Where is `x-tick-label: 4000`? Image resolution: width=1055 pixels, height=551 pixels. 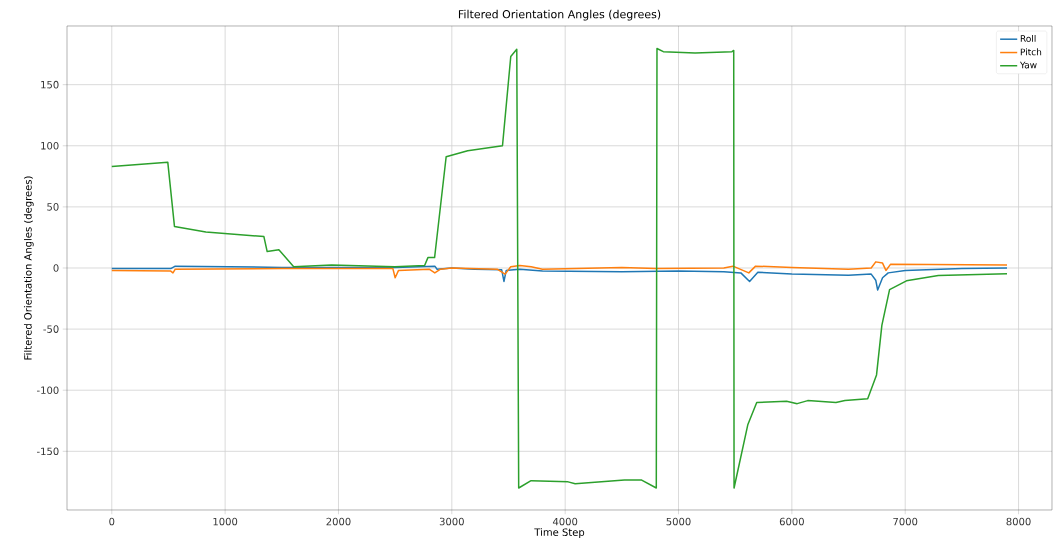
x-tick-label: 4000 is located at coordinates (565, 521).